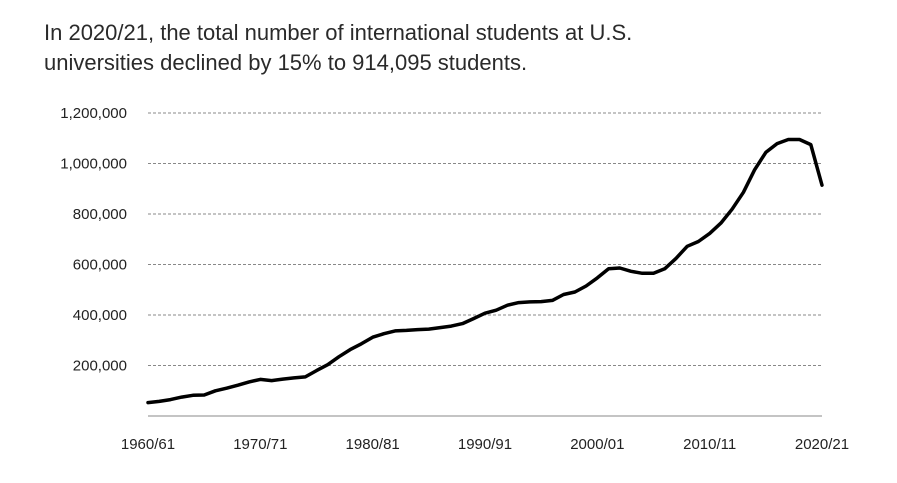  What do you see at coordinates (709, 444) in the screenshot?
I see `x-tick-label: 2010/11` at bounding box center [709, 444].